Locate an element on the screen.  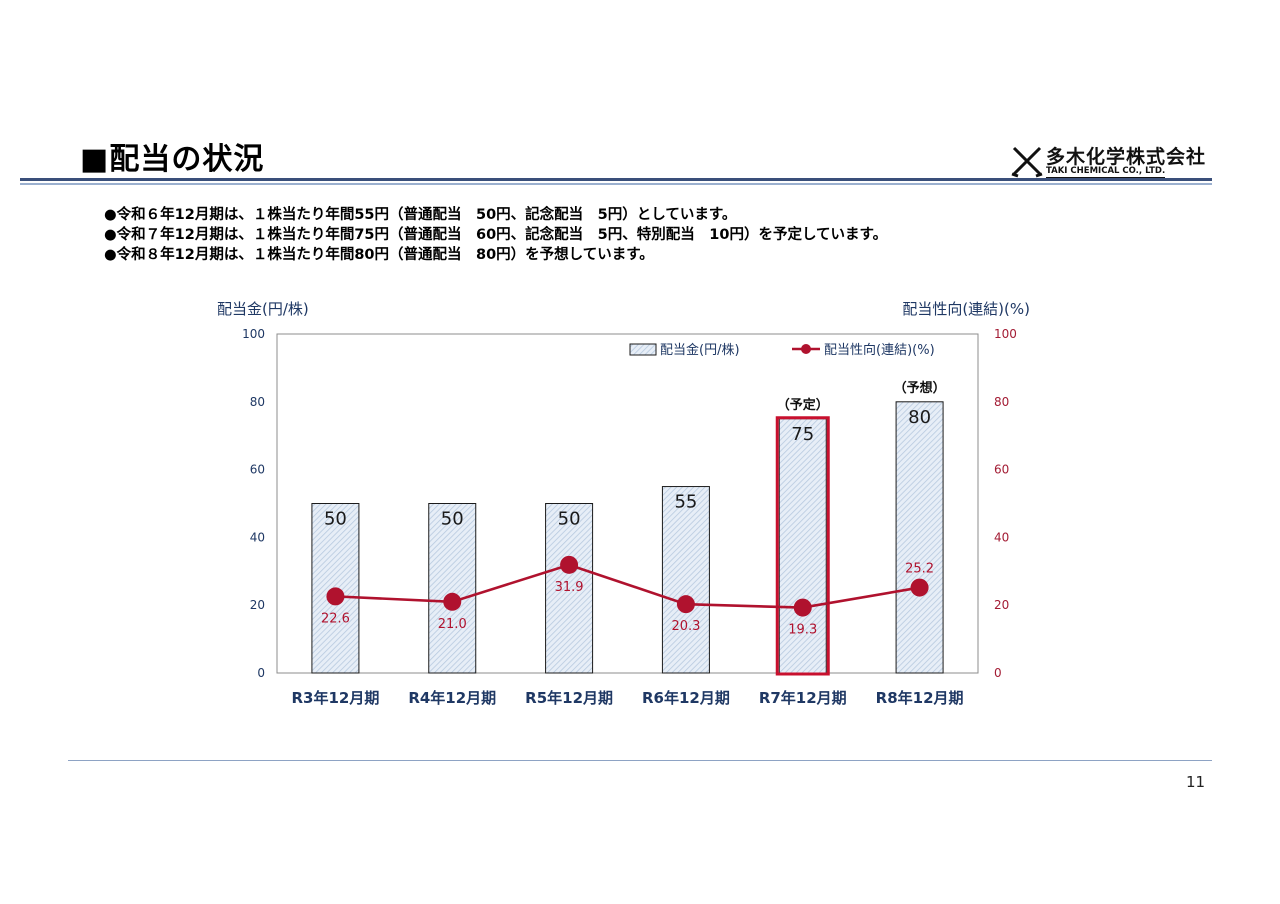
bar-value-label: 80 is located at coordinates (919, 417).